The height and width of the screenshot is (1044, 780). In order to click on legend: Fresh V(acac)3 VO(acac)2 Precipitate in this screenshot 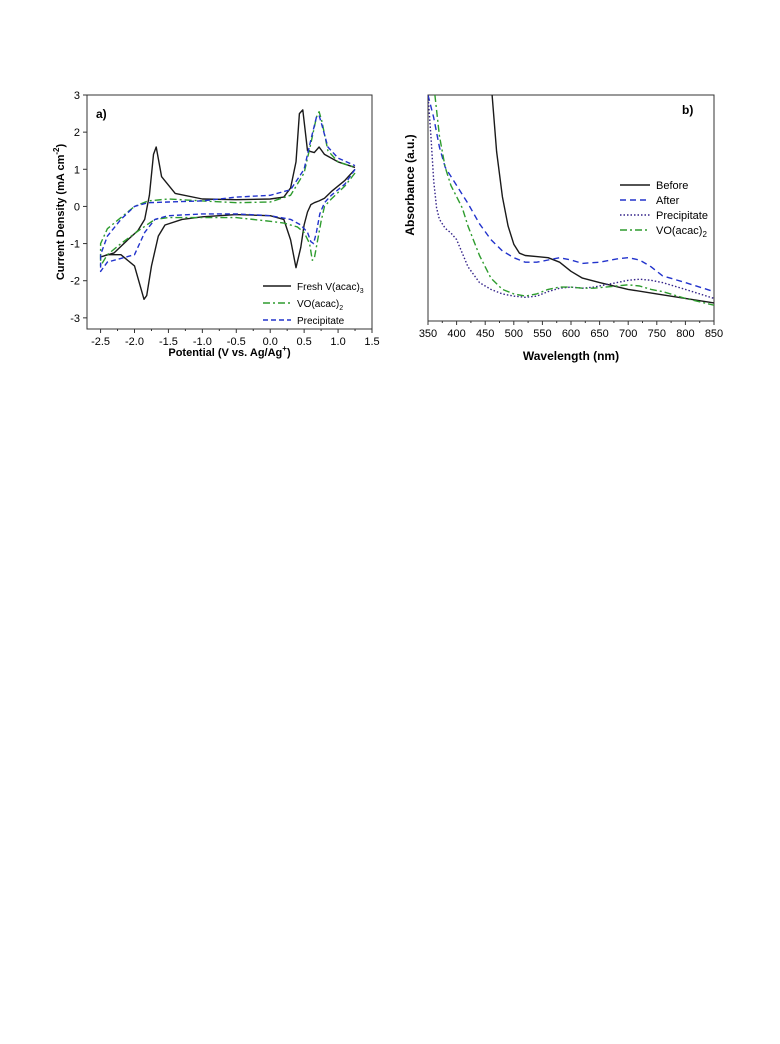, I will do `click(313, 304)`.